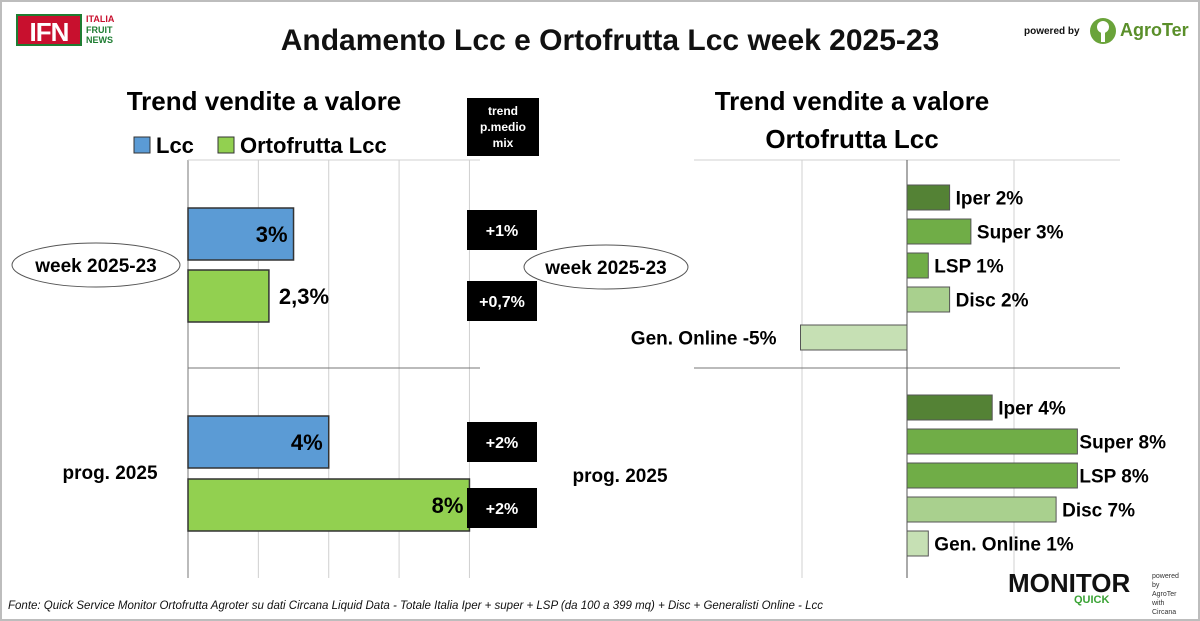  I want to click on pmedio-badge-value: +1%, so click(502, 231).